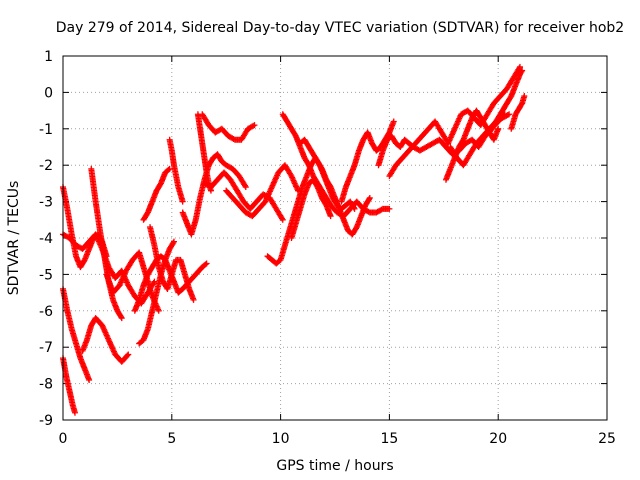 The width and height of the screenshot is (640, 480). Describe the element at coordinates (46, 130) in the screenshot. I see `y-tick-label: -1` at that location.